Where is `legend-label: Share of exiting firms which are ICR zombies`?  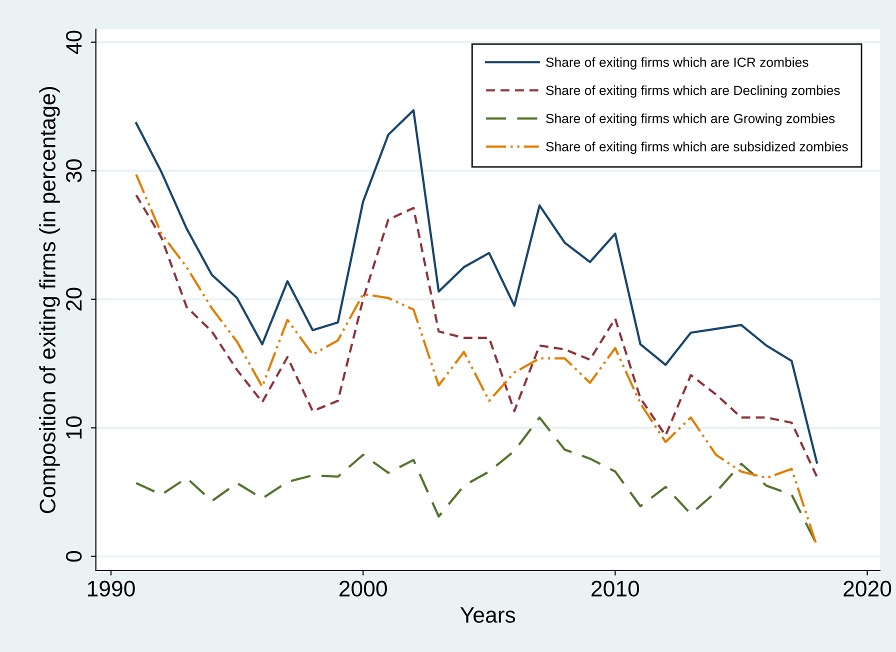
legend-label: Share of exiting firms which are ICR zombies is located at coordinates (677, 63).